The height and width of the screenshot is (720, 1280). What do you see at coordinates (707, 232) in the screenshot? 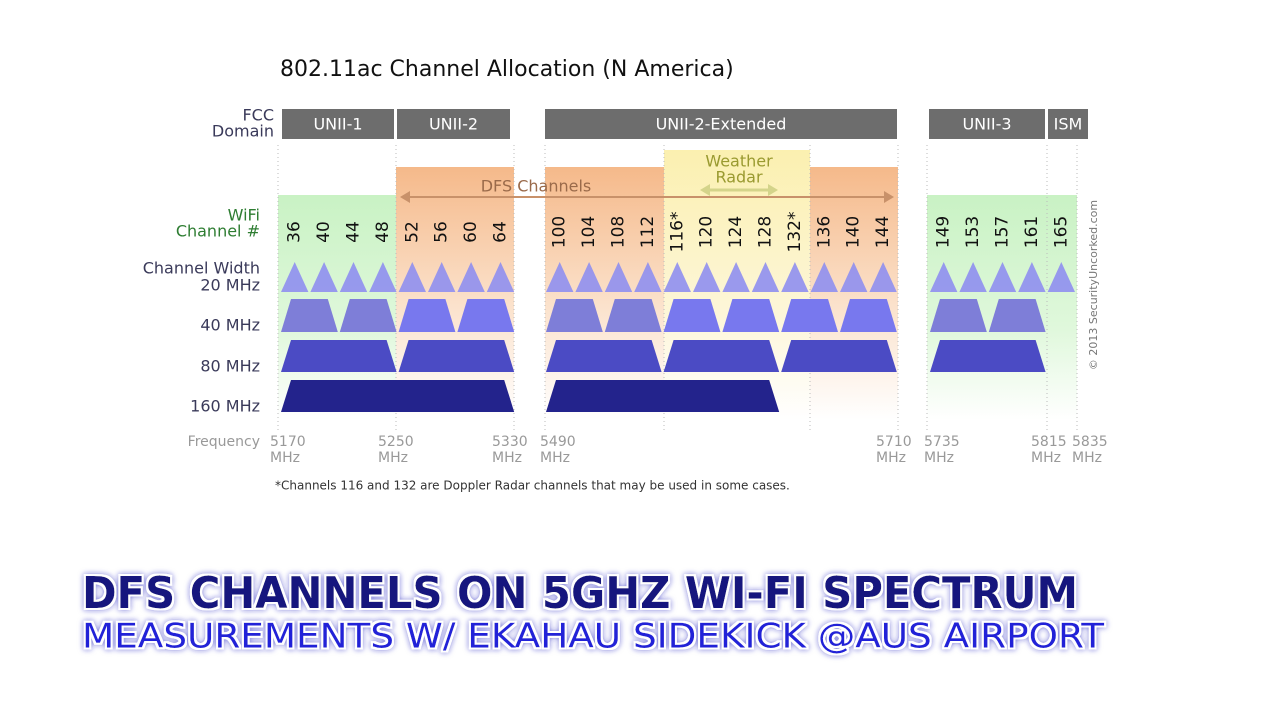
I see `channel-number: 120` at bounding box center [707, 232].